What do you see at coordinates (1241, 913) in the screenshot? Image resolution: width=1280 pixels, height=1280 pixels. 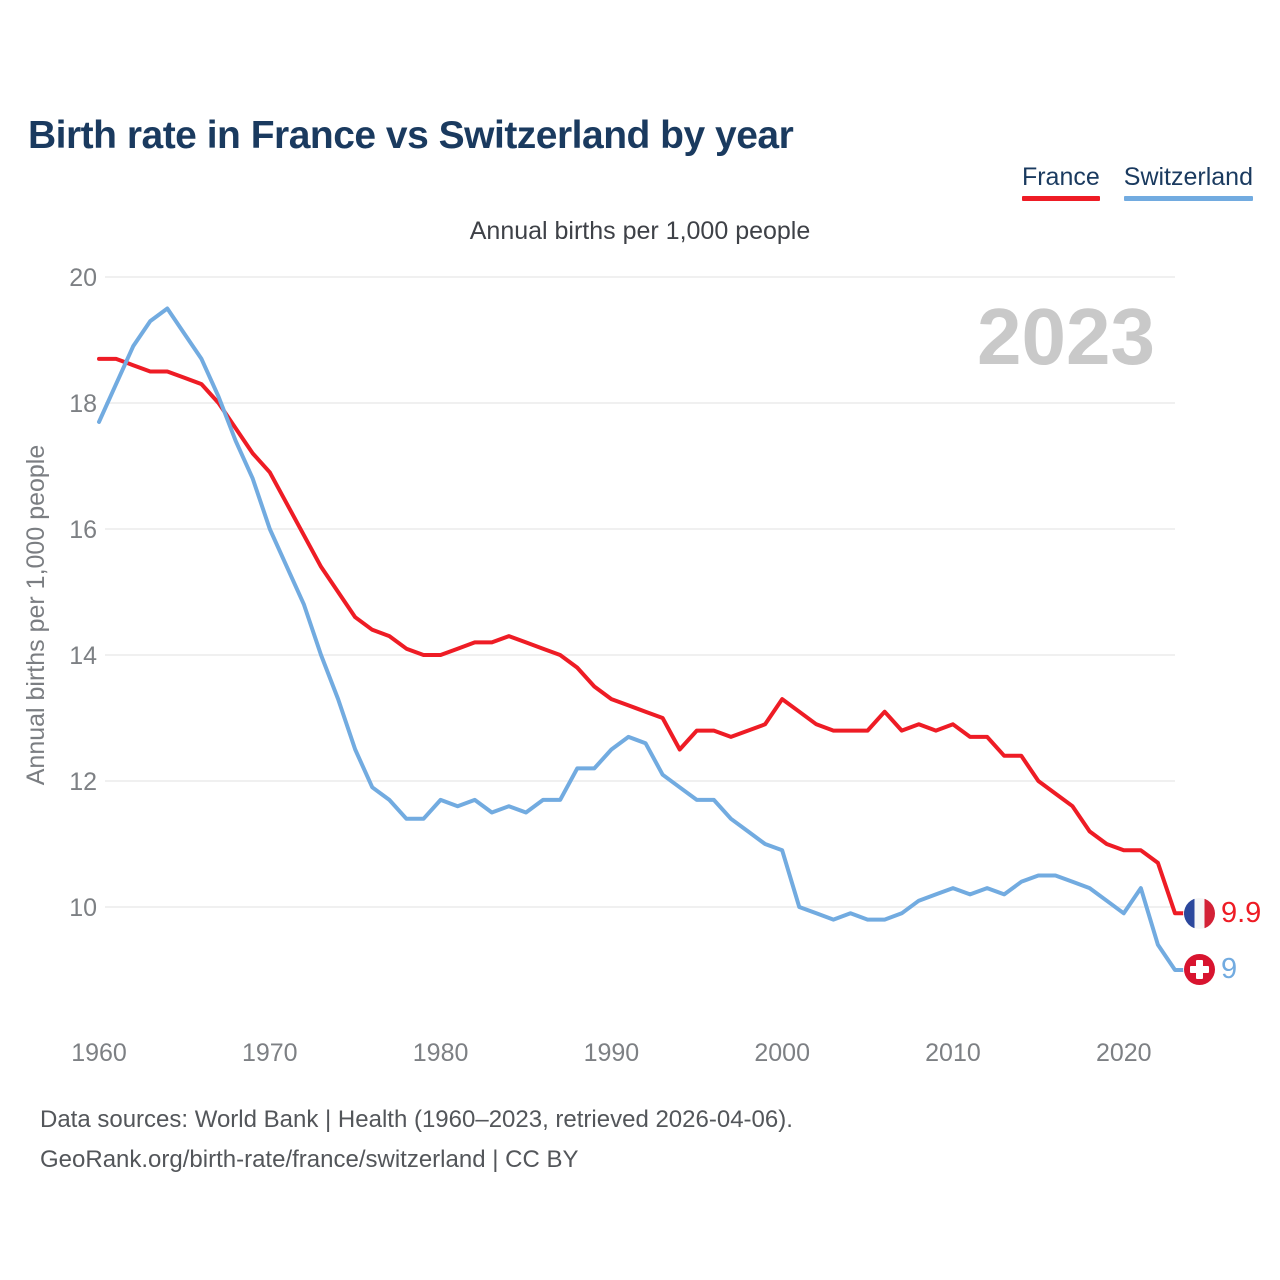 I see `france-end-value: 9.9` at bounding box center [1241, 913].